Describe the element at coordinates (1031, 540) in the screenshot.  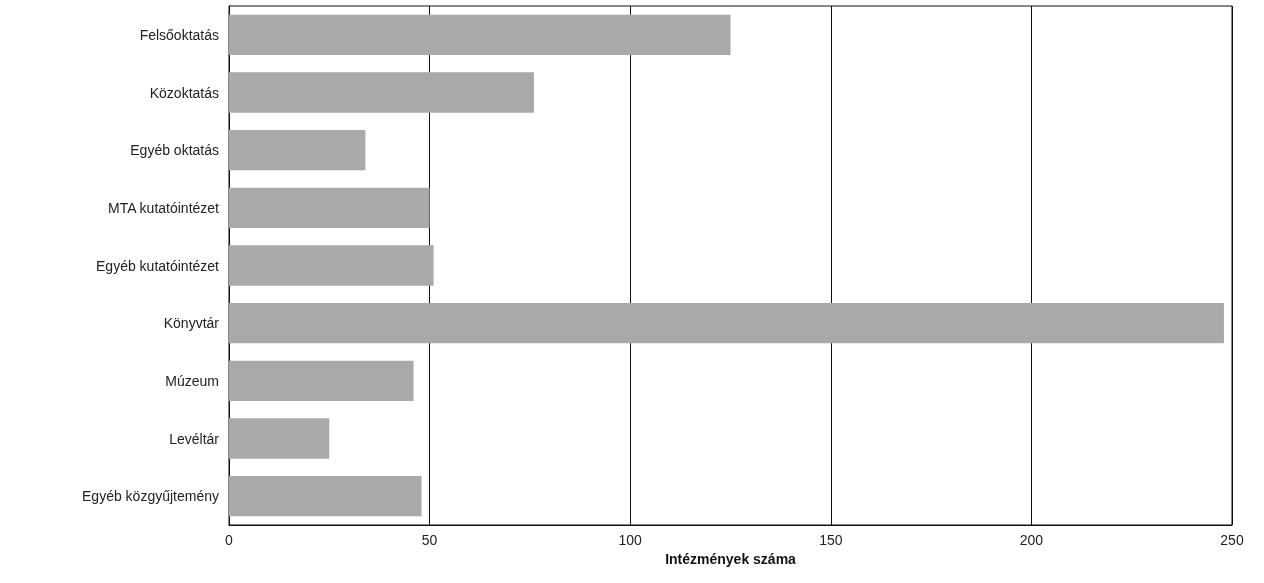
I see `x-tick-label: 200` at that location.